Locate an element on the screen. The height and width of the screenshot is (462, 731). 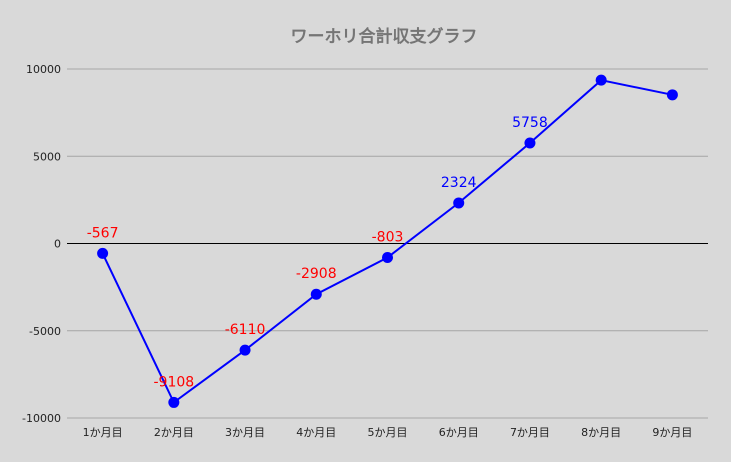
data-label: -9108 is located at coordinates (173, 382).